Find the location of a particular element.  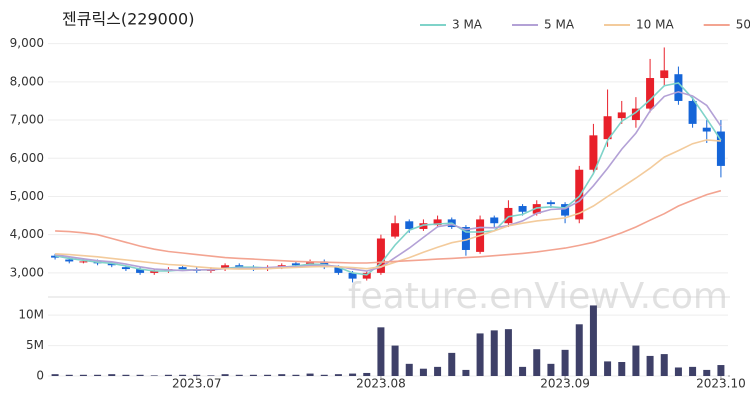

y-tick-label: 5,000 is located at coordinates (27, 196).